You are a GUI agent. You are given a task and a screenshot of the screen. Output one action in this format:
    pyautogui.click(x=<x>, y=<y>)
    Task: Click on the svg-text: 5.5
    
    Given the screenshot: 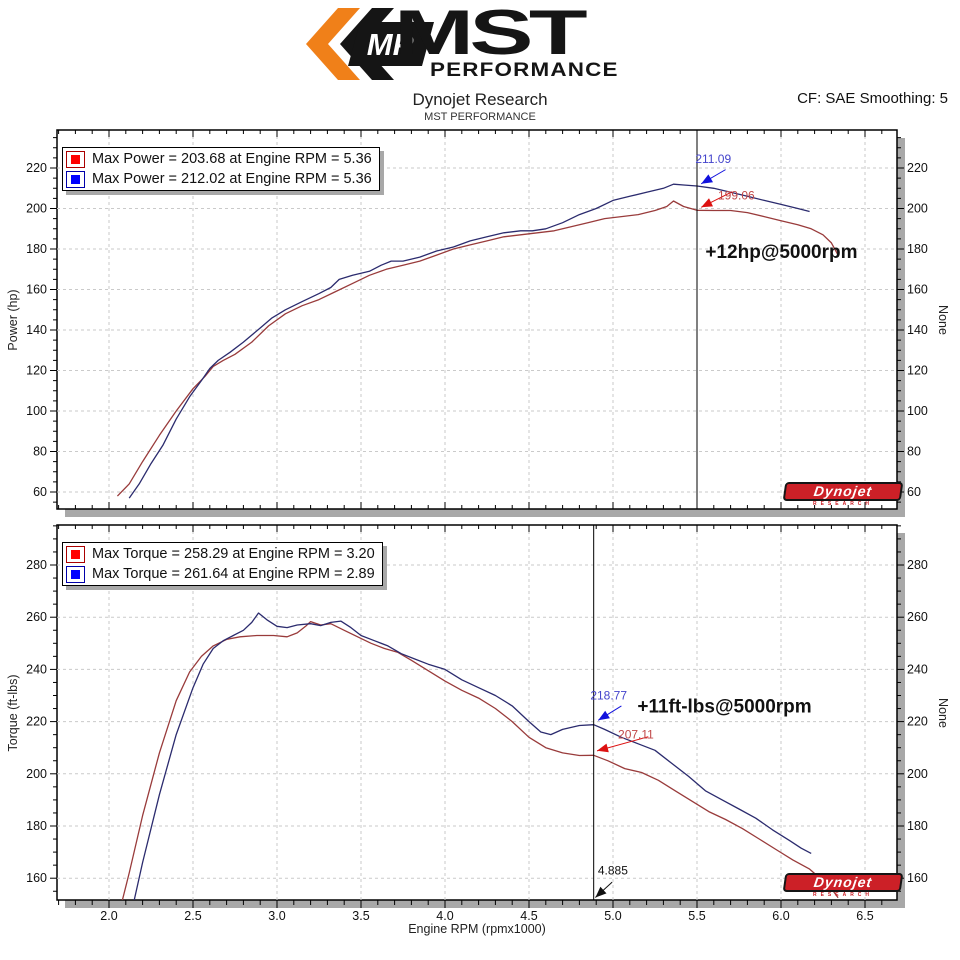 What is the action you would take?
    pyautogui.click(x=696, y=916)
    